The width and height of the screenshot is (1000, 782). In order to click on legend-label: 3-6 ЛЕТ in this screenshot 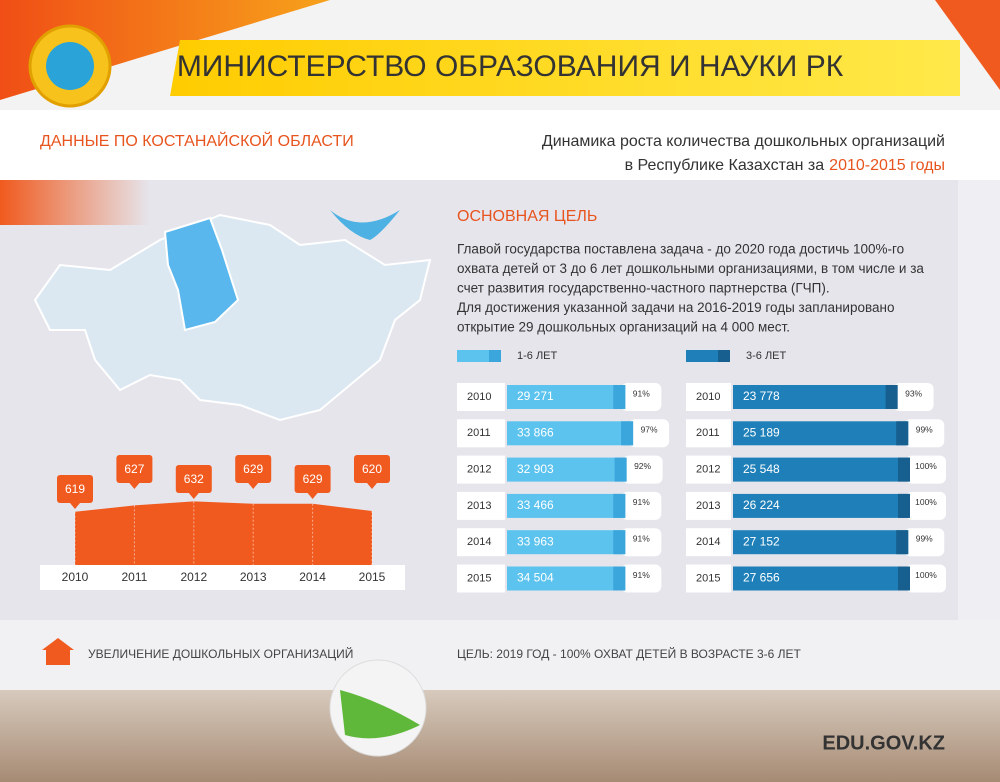, I will do `click(766, 356)`.